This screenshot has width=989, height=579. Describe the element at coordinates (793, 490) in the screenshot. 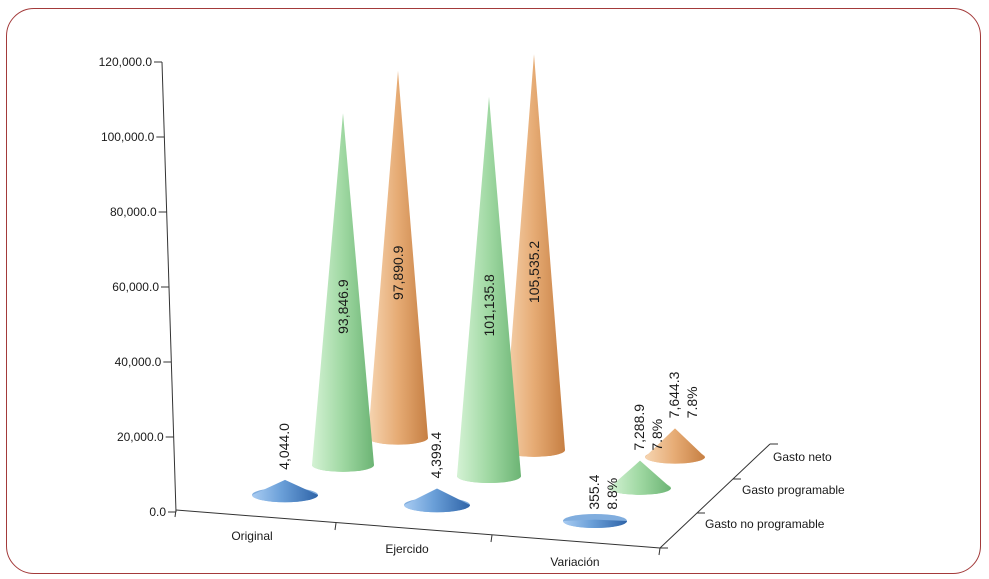

I see `series-name-label: Gasto programable` at that location.